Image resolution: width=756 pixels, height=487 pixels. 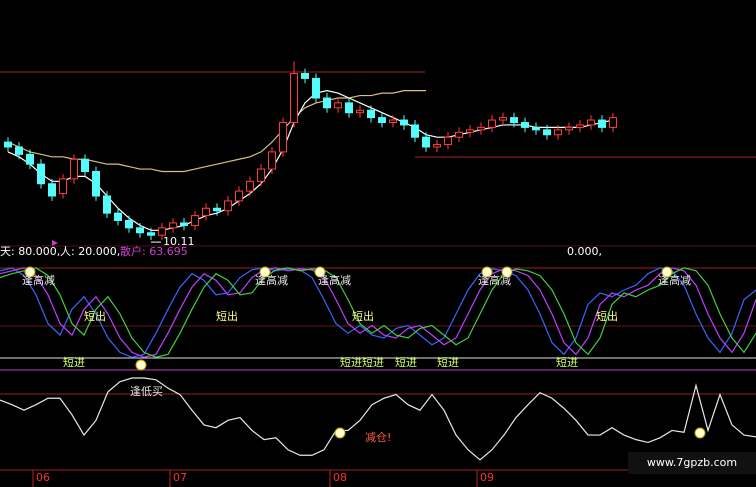 What do you see at coordinates (179, 241) in the screenshot?
I see `low-label: 10.11` at bounding box center [179, 241].